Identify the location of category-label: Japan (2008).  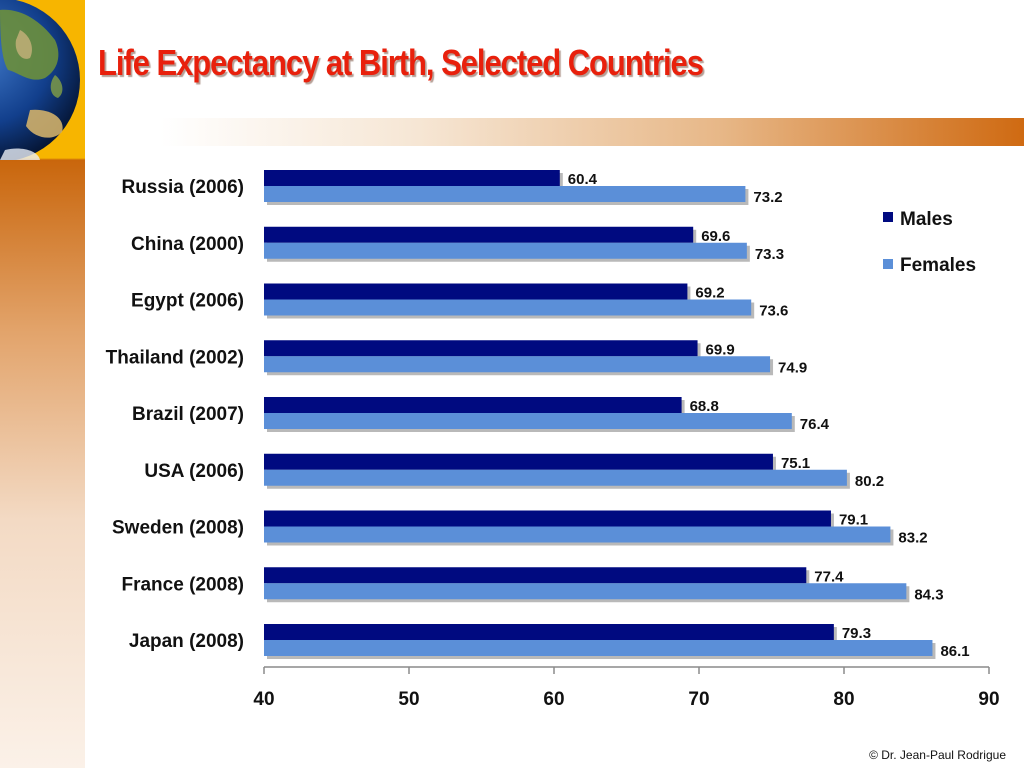
(186, 641).